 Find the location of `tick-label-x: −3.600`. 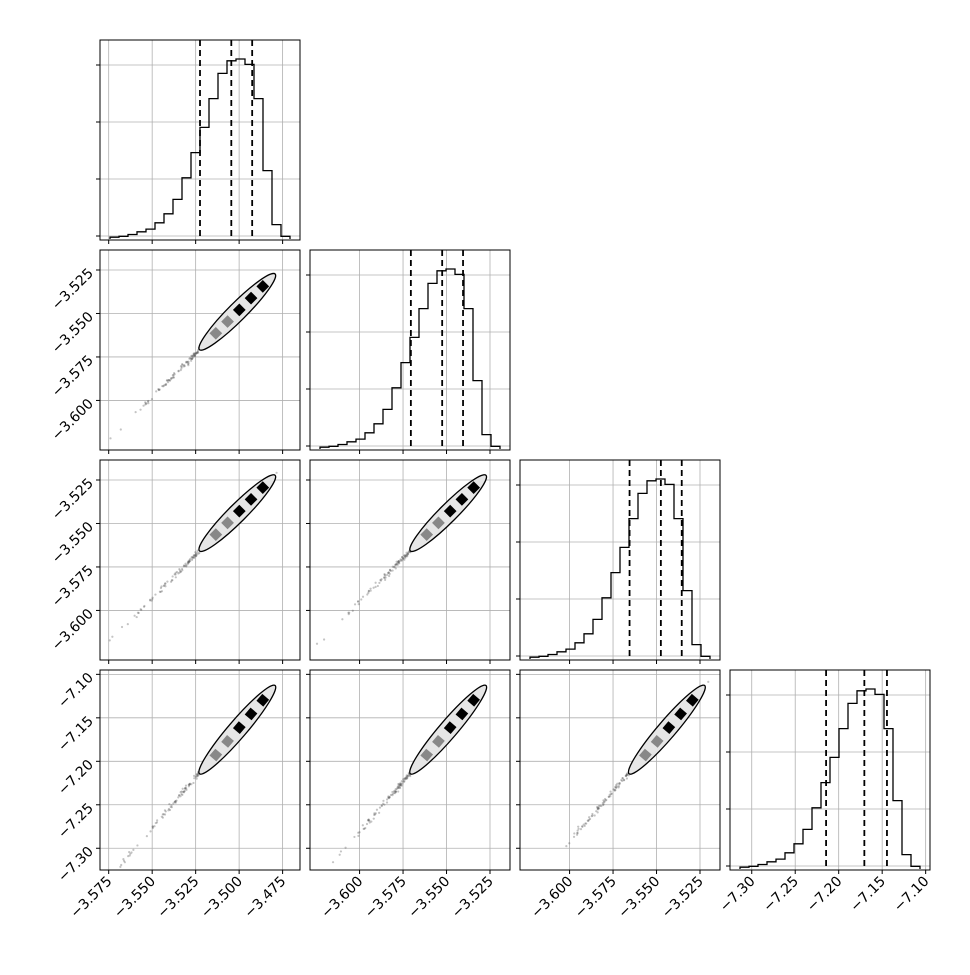

tick-label-x: −3.600 is located at coordinates (342, 898).